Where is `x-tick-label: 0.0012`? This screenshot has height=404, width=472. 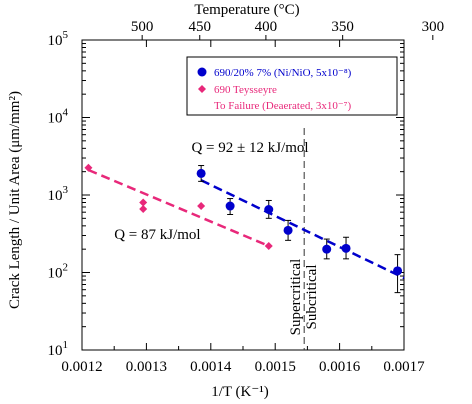 x-tick-label: 0.0012 is located at coordinates (81, 367).